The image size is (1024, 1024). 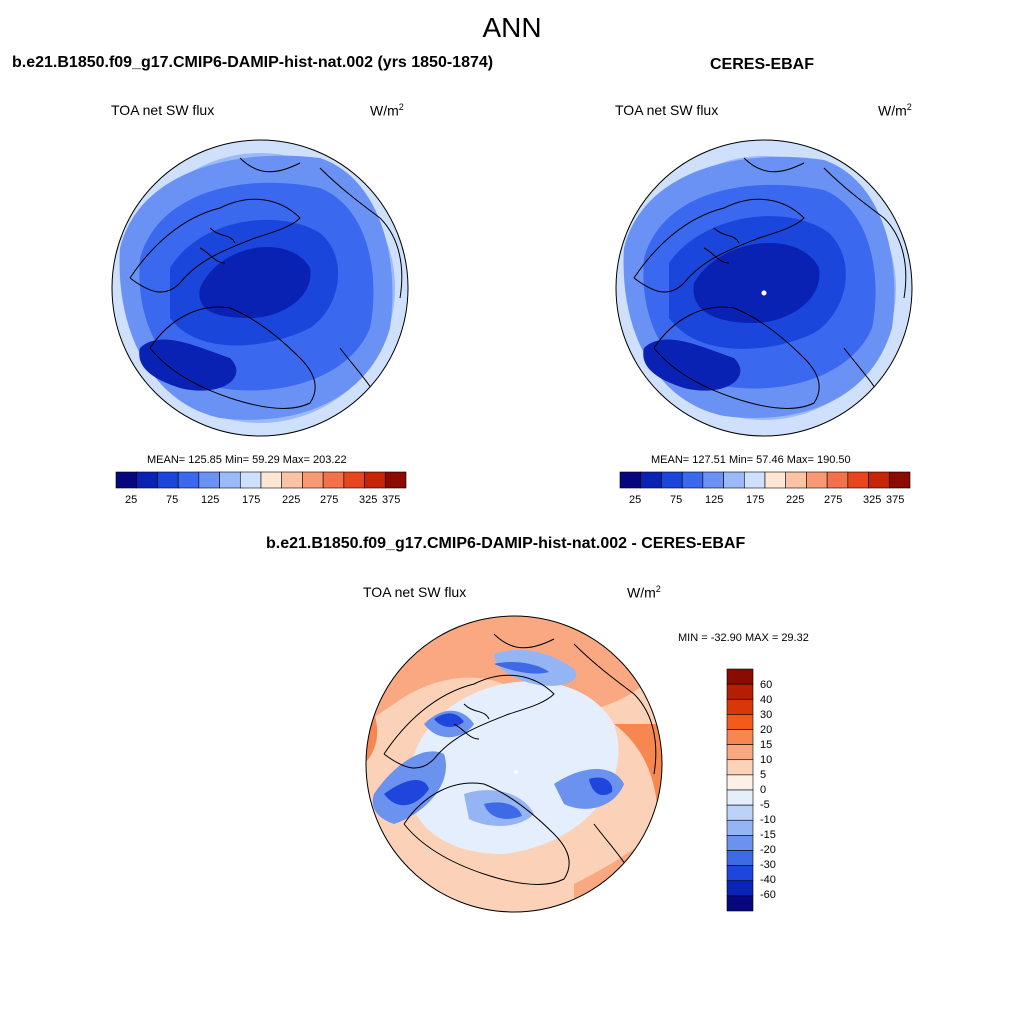 What do you see at coordinates (667, 110) in the screenshot?
I see `panel2-variable-label: TOA net SW flux` at bounding box center [667, 110].